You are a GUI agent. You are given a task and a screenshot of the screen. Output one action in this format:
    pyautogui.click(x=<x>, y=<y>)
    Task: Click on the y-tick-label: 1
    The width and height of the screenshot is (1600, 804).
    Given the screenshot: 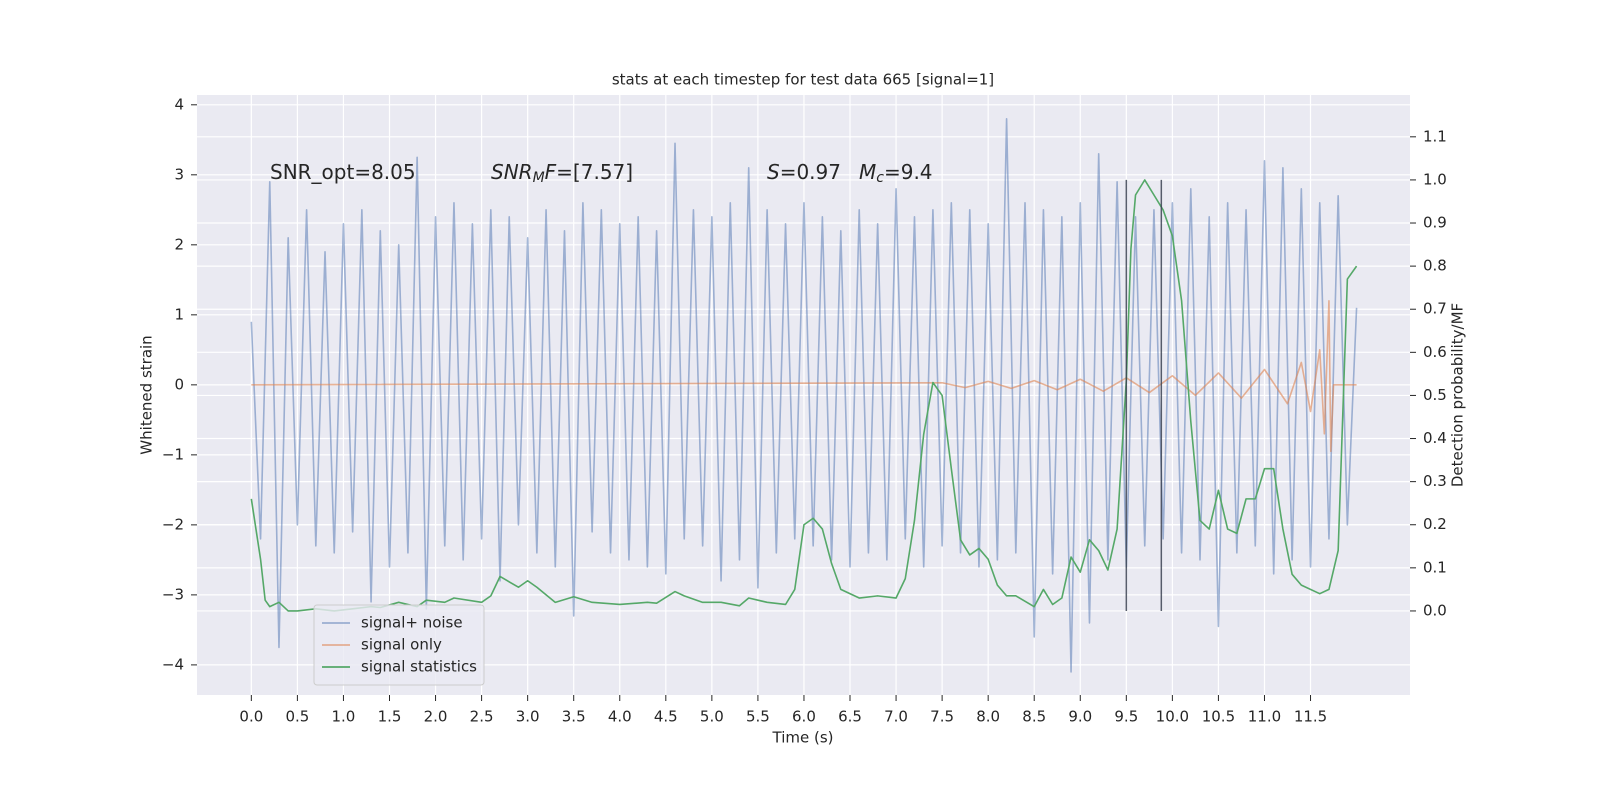 What is the action you would take?
    pyautogui.click(x=179, y=314)
    